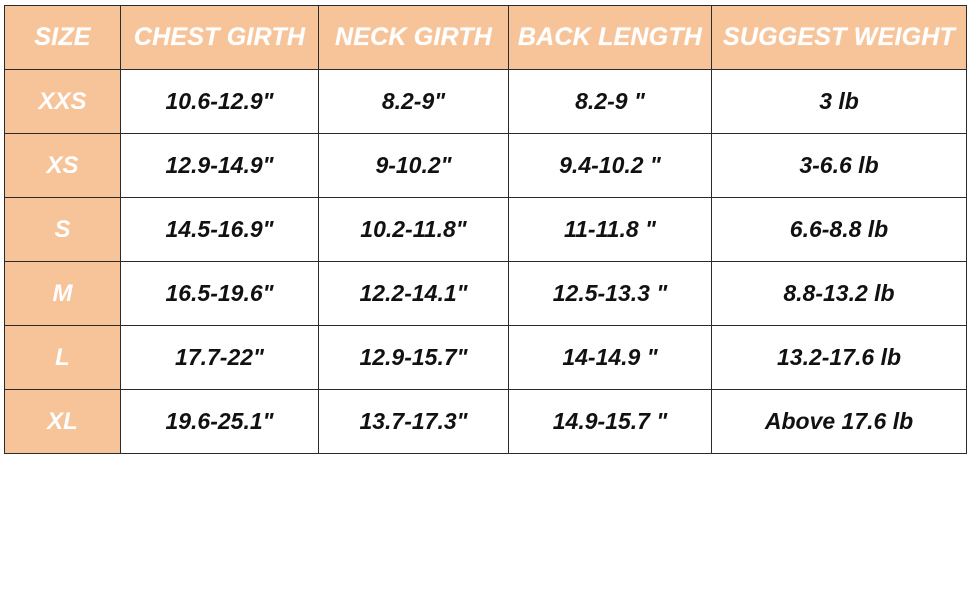 Image resolution: width=970 pixels, height=600 pixels. I want to click on header-chest-girth: CHEST GIRTH, so click(219, 37).